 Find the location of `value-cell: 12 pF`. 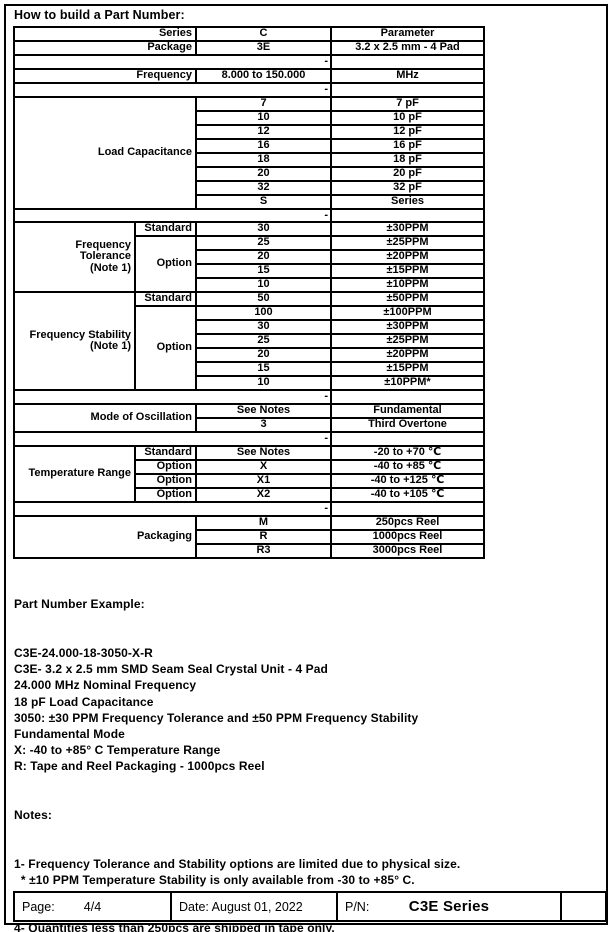

value-cell: 12 pF is located at coordinates (407, 131).